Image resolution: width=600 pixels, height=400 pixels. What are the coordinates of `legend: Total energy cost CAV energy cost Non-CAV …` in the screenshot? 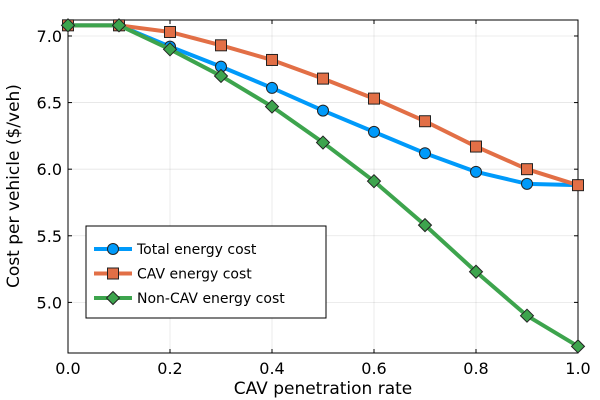 It's located at (206, 272).